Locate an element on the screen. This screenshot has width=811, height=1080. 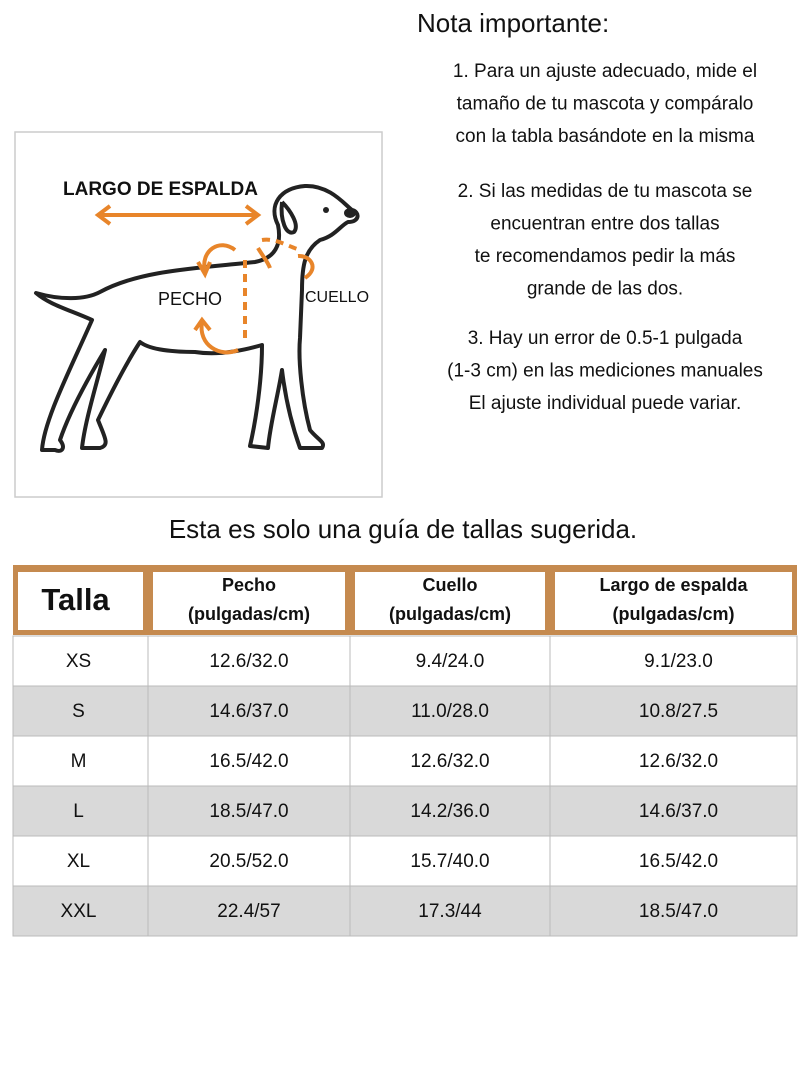
dog-ear is located at coordinates (288, 217).